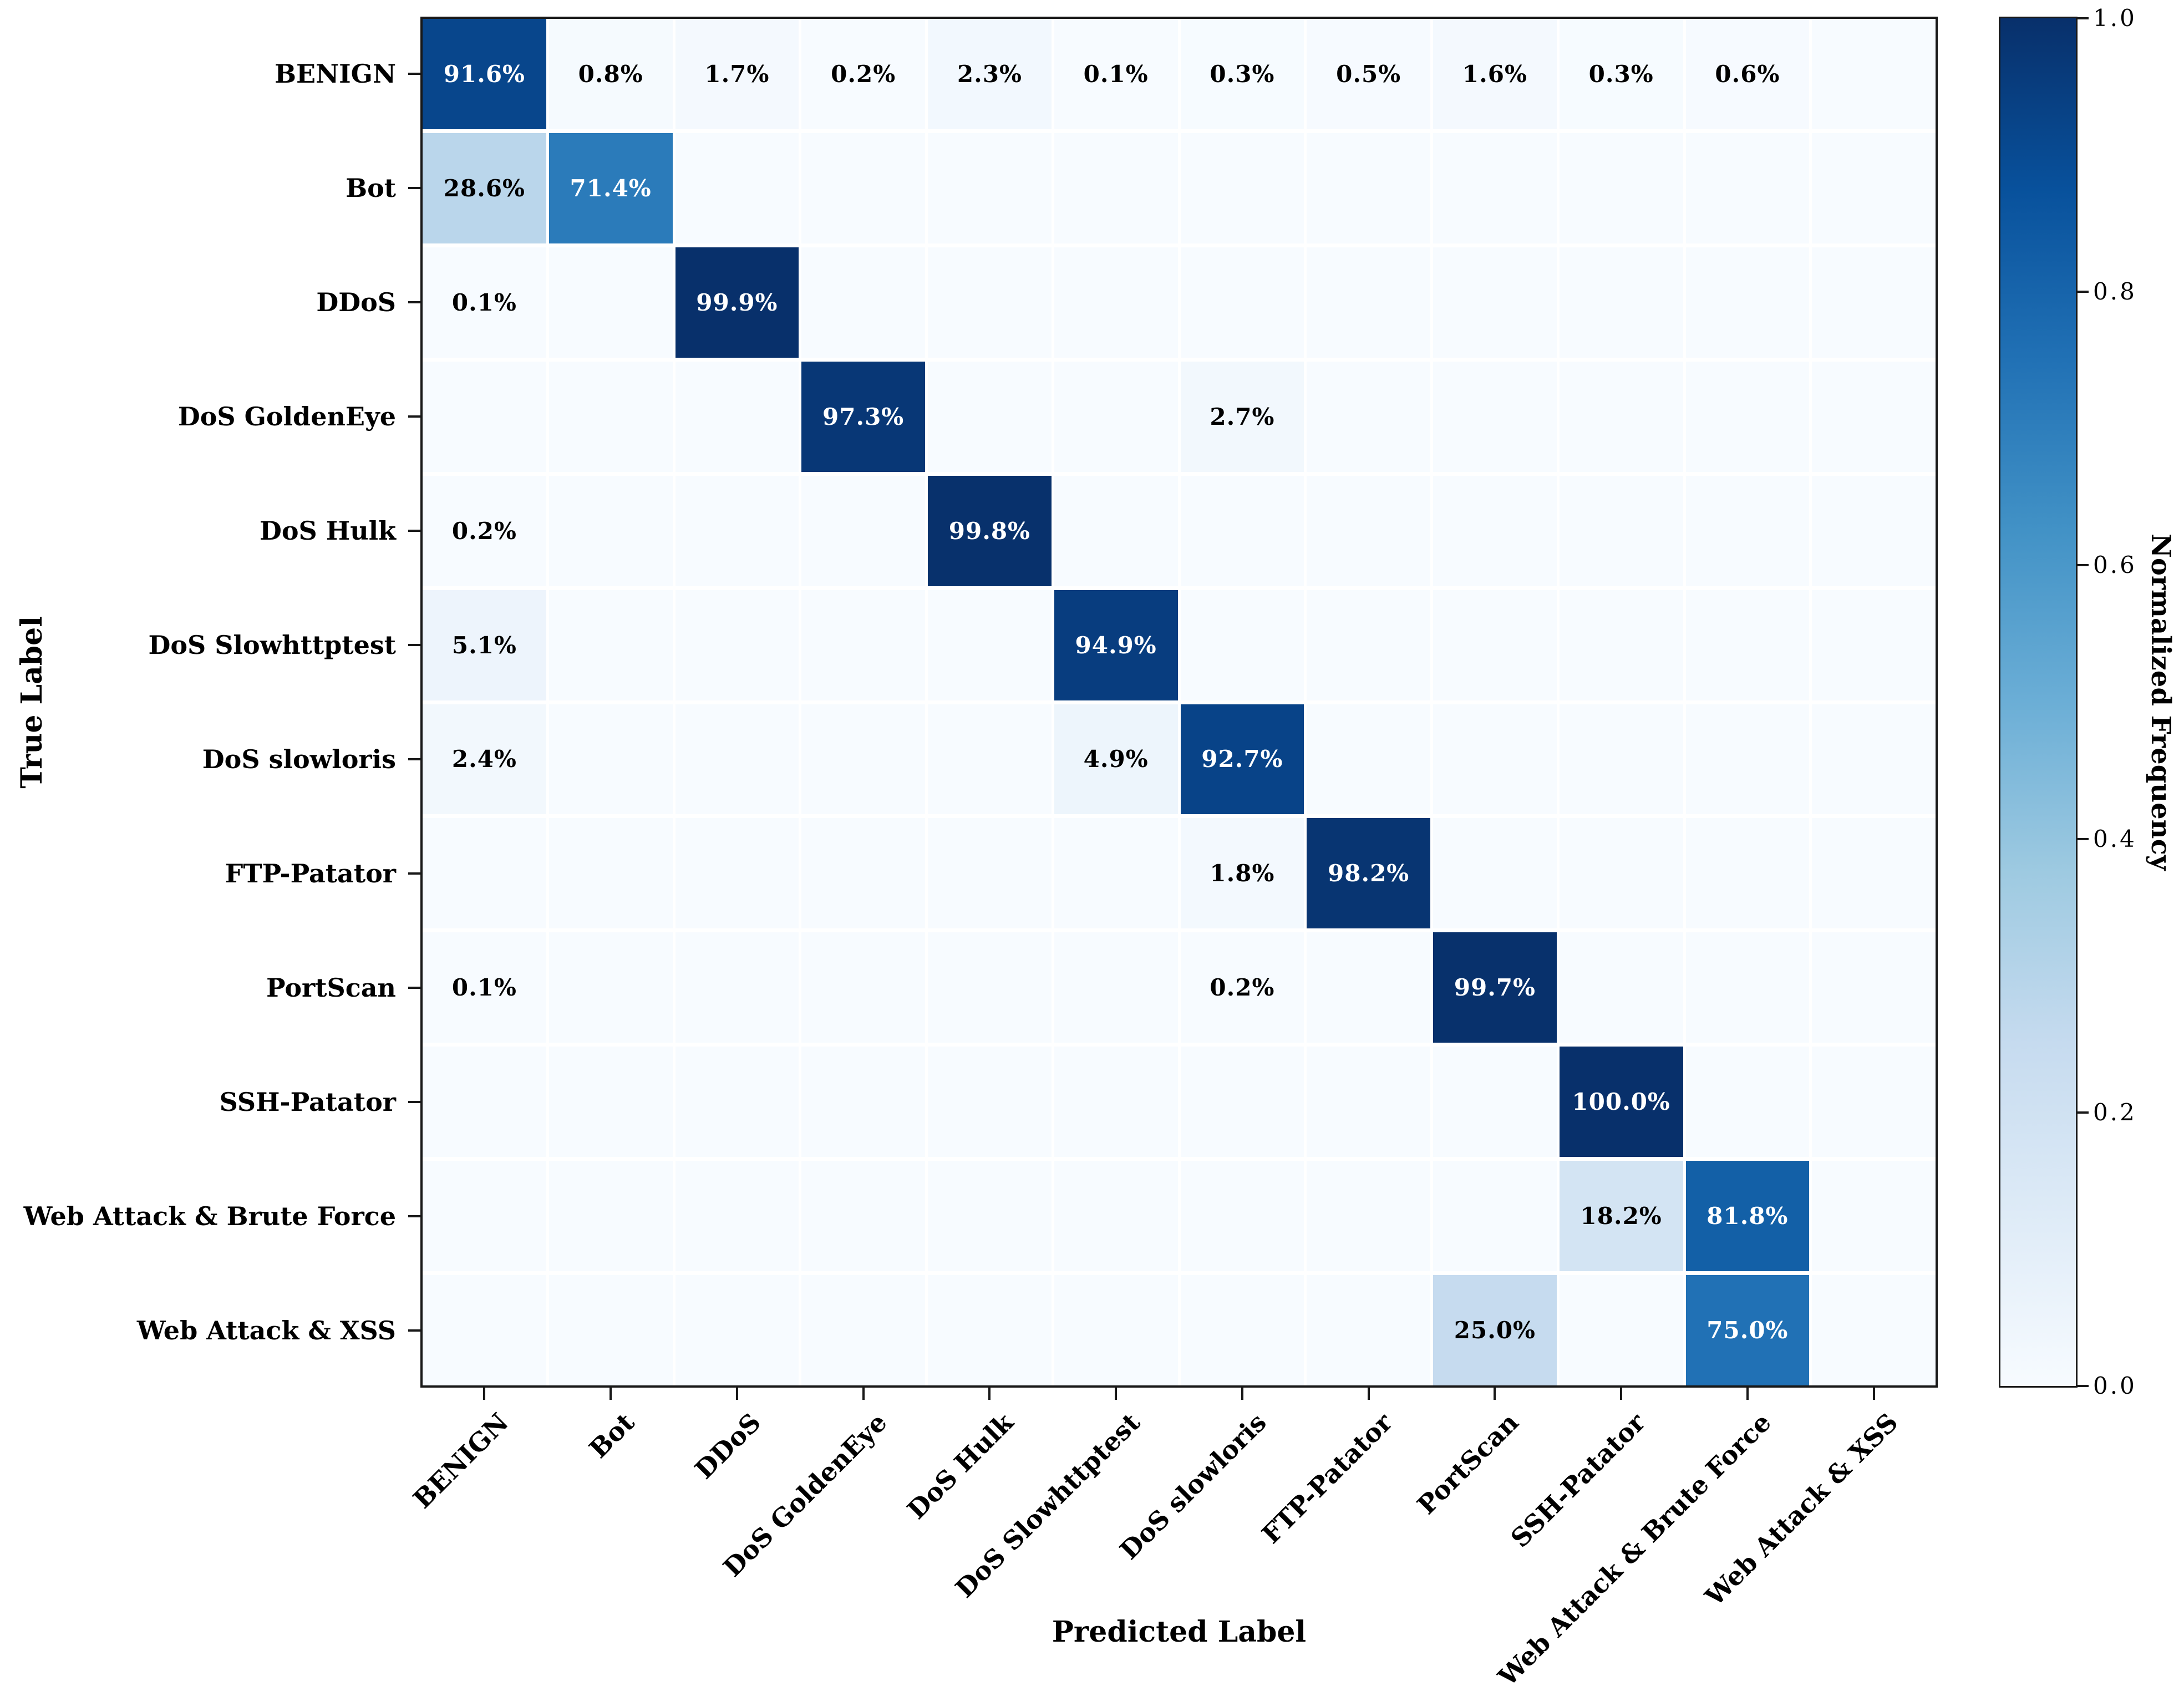 Image resolution: width=2184 pixels, height=1686 pixels. What do you see at coordinates (1116, 74) in the screenshot?
I see `cell-value: 0.1%` at bounding box center [1116, 74].